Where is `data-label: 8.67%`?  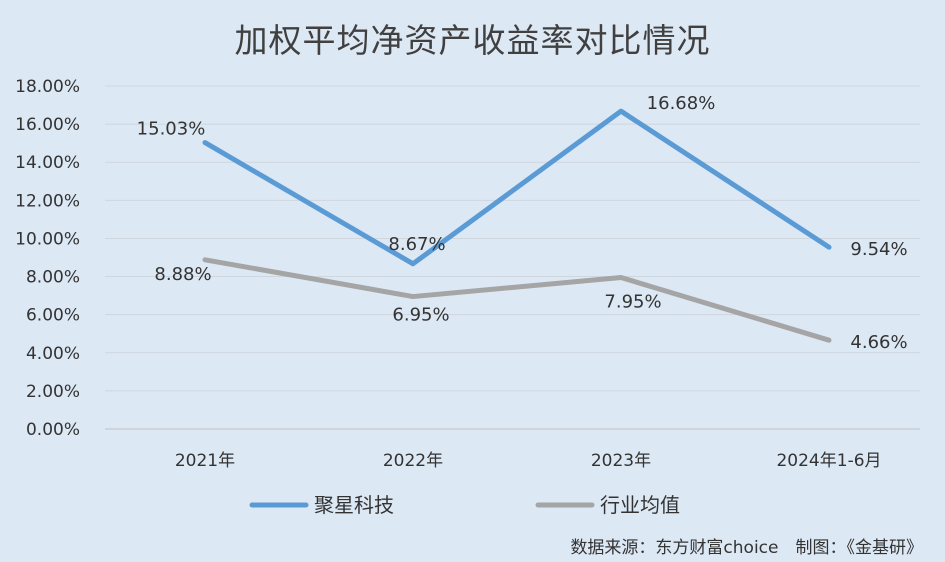
data-label: 8.67% is located at coordinates (416, 244).